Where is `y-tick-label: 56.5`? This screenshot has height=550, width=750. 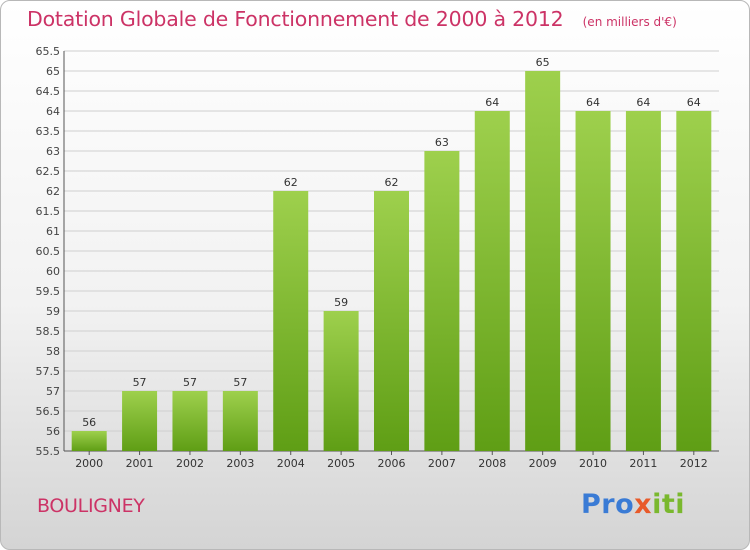 y-tick-label: 56.5 is located at coordinates (48, 411).